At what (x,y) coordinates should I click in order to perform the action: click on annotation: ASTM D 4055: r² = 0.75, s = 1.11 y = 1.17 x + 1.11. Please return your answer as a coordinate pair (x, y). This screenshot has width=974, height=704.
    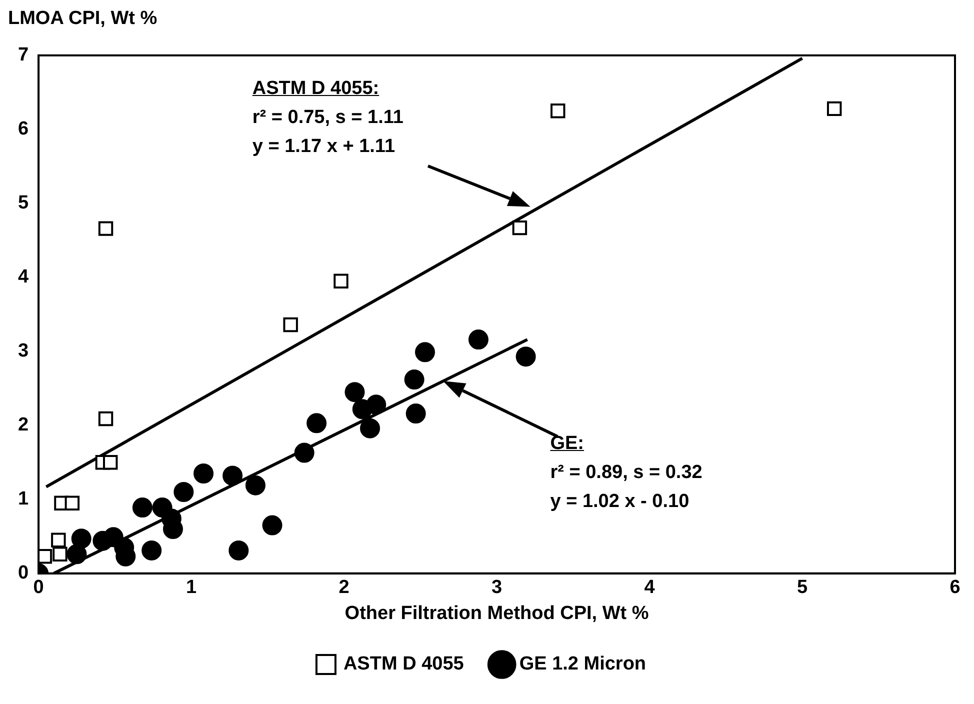
    Looking at the image, I should click on (328, 117).